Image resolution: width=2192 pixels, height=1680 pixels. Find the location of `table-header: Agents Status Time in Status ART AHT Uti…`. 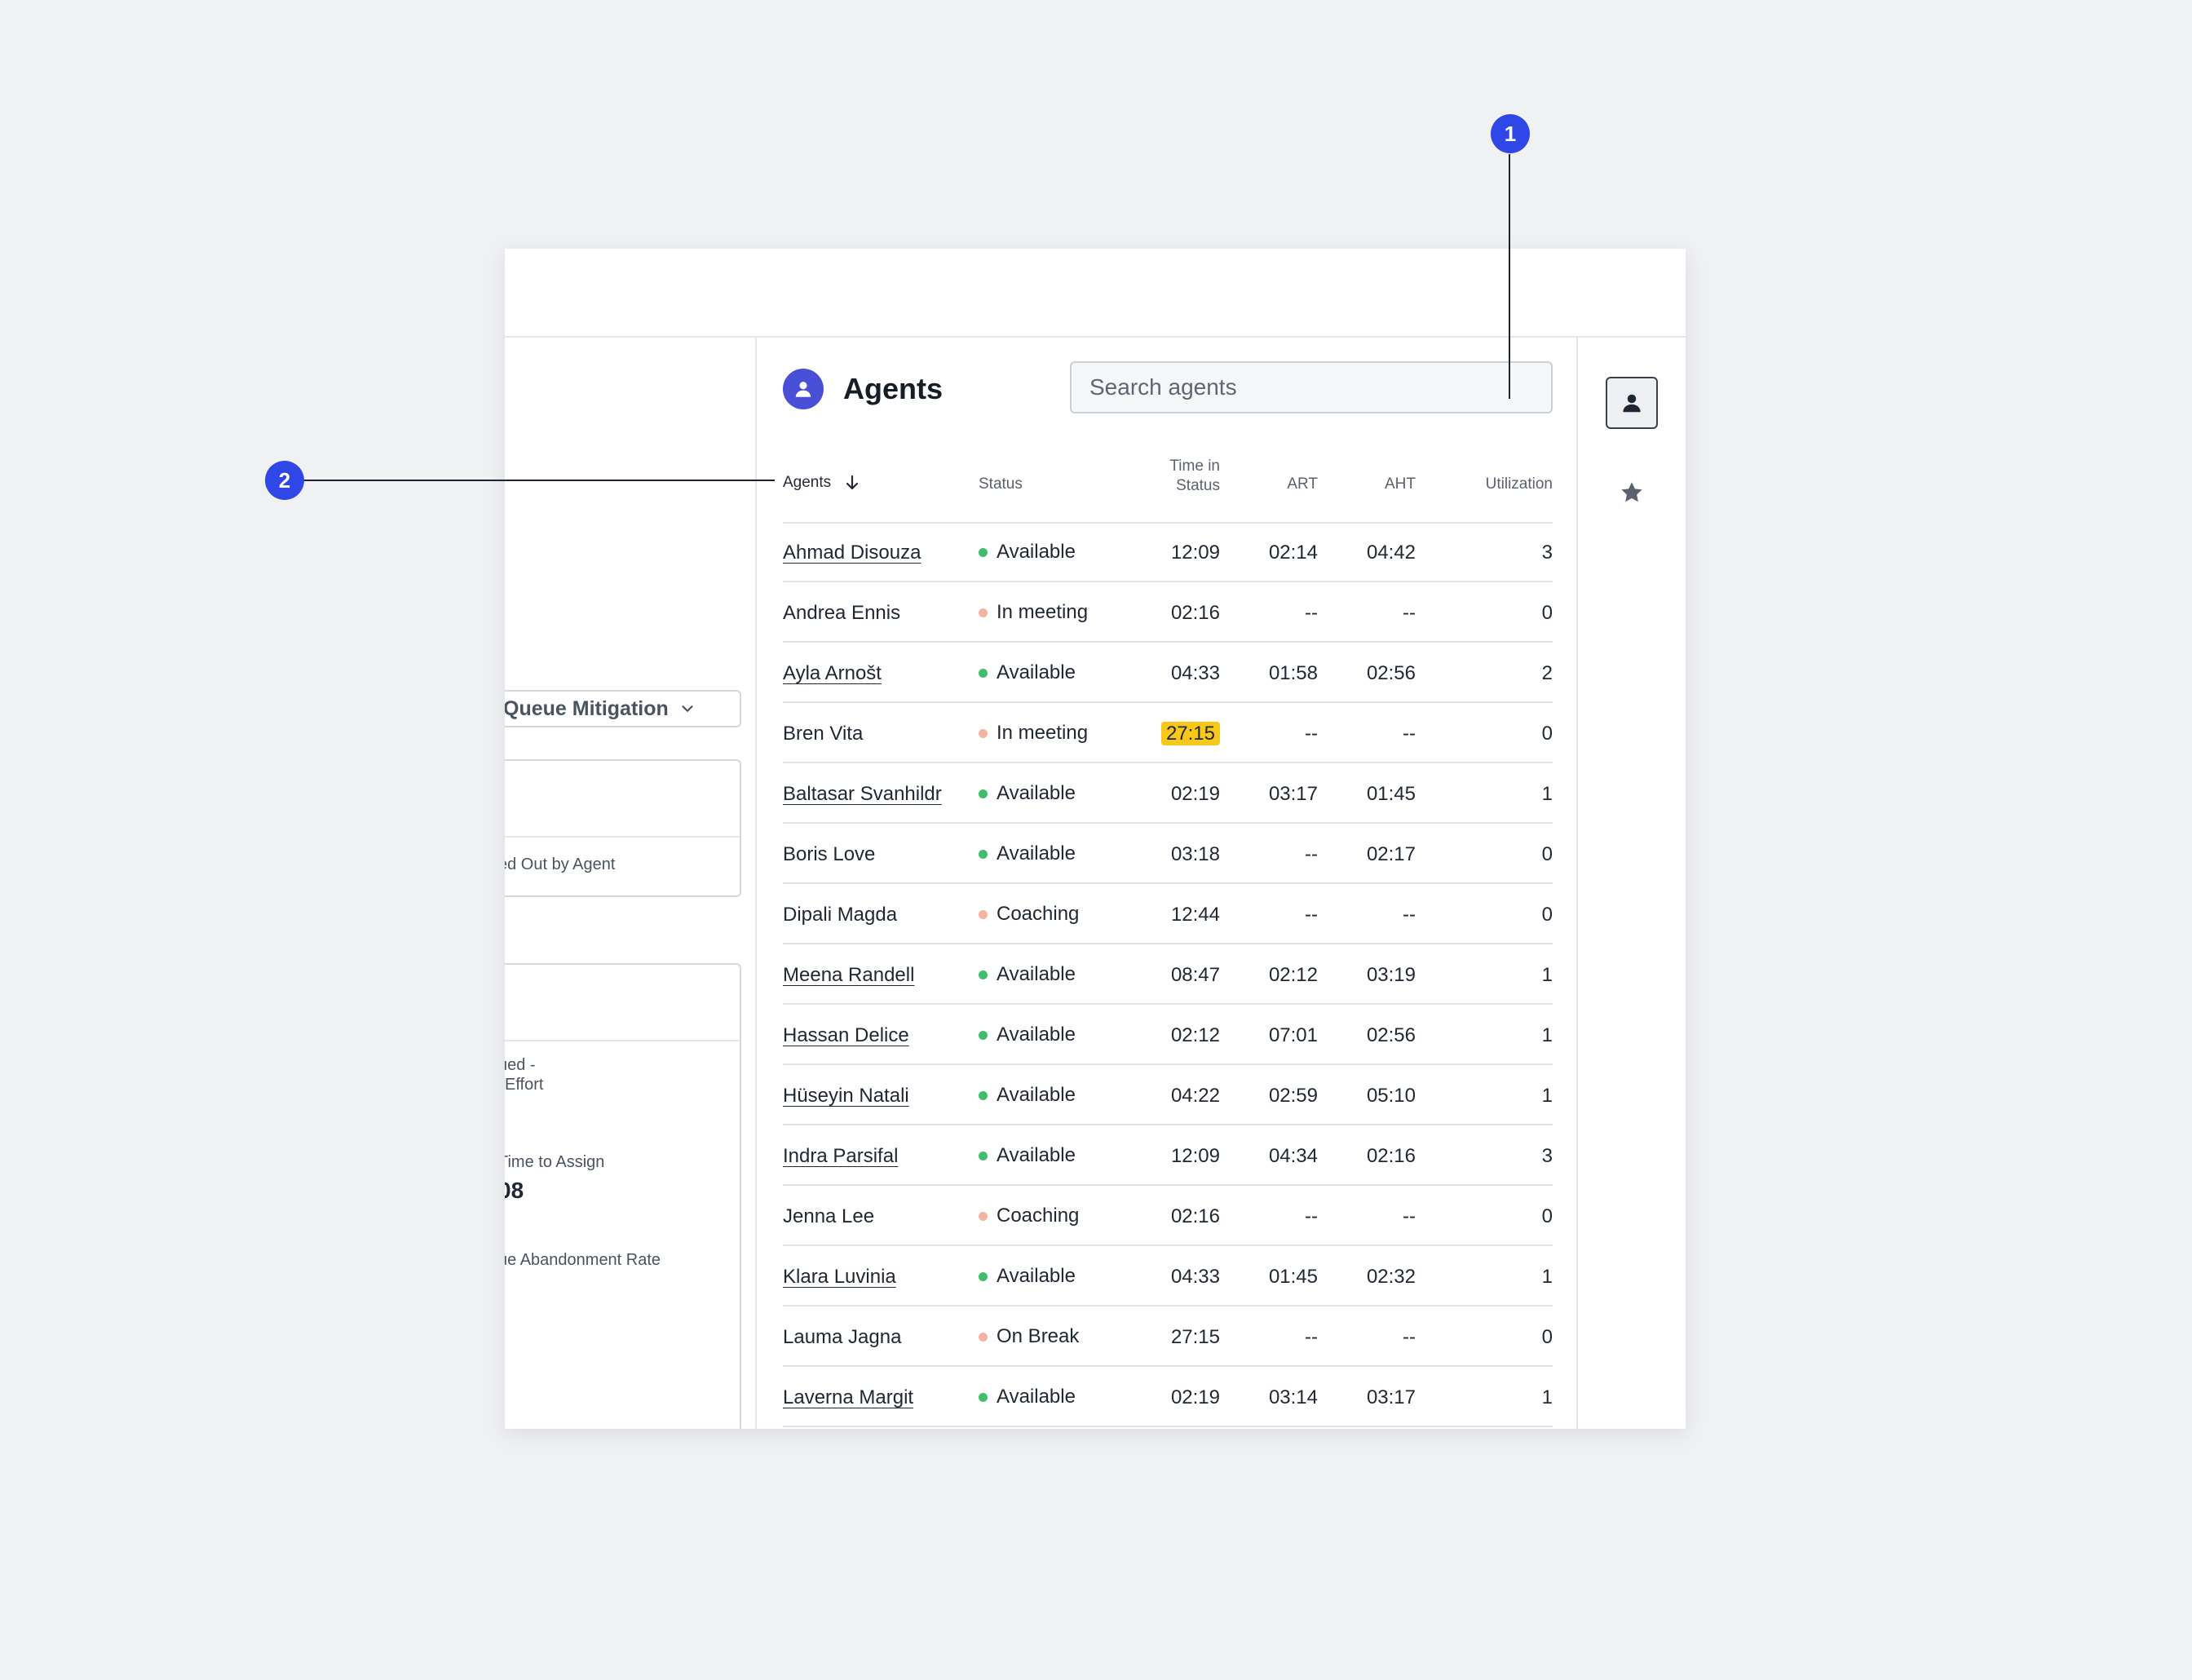

table-header: Agents Status Time in Status ART AHT Uti… is located at coordinates (1168, 491).